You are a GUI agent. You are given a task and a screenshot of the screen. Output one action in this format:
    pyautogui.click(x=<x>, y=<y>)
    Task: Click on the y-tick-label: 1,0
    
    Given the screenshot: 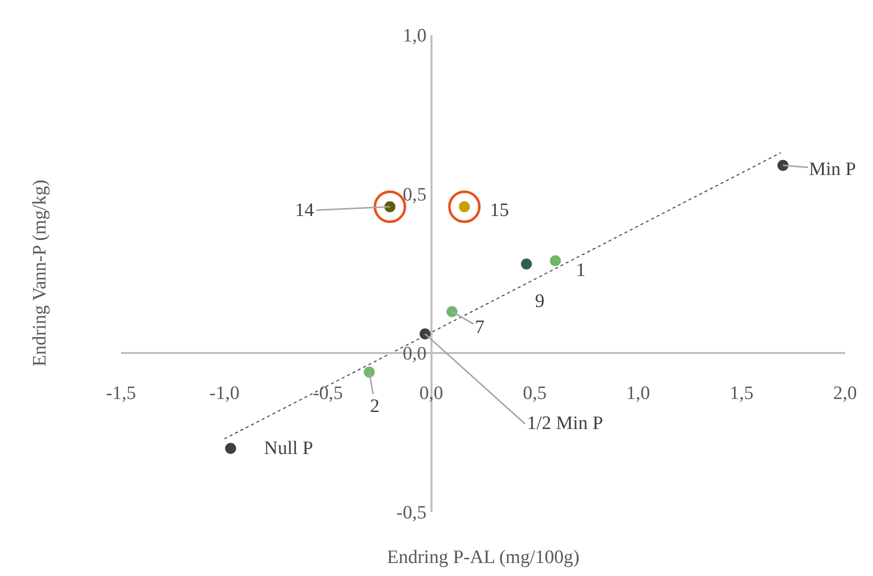 What is the action you would take?
    pyautogui.click(x=414, y=36)
    